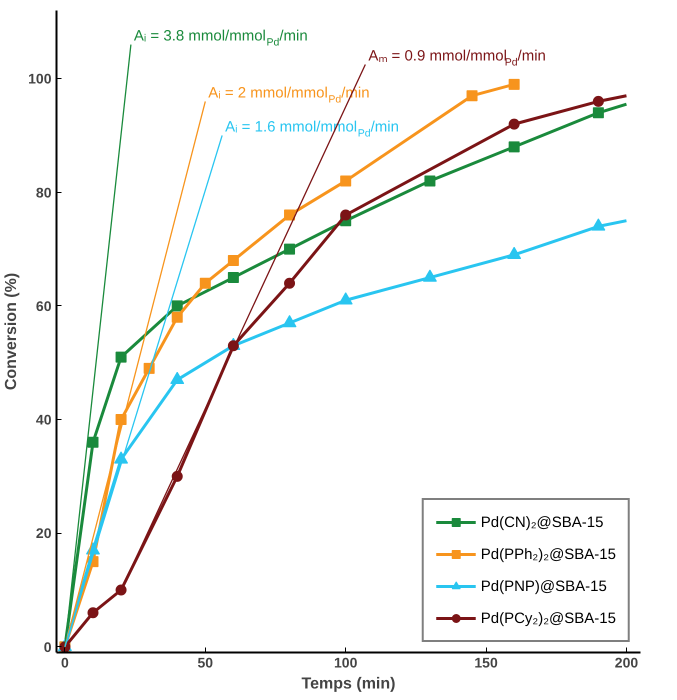  What do you see at coordinates (44, 420) in the screenshot?
I see `y-tick-label: 40` at bounding box center [44, 420].